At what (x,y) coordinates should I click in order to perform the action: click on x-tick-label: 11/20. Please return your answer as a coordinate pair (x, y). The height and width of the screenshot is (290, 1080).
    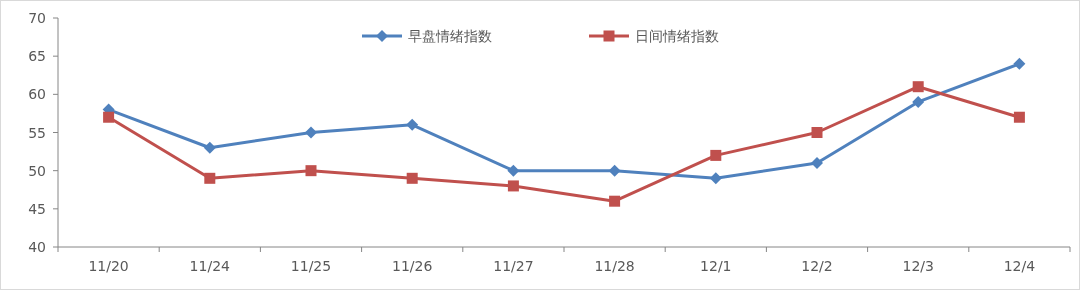
    Looking at the image, I should click on (108, 266).